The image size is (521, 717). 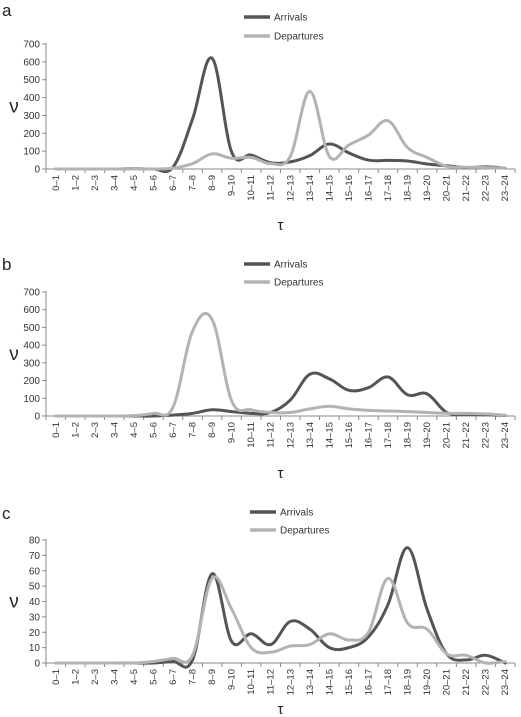 I want to click on panel-label: b, so click(x=6, y=264).